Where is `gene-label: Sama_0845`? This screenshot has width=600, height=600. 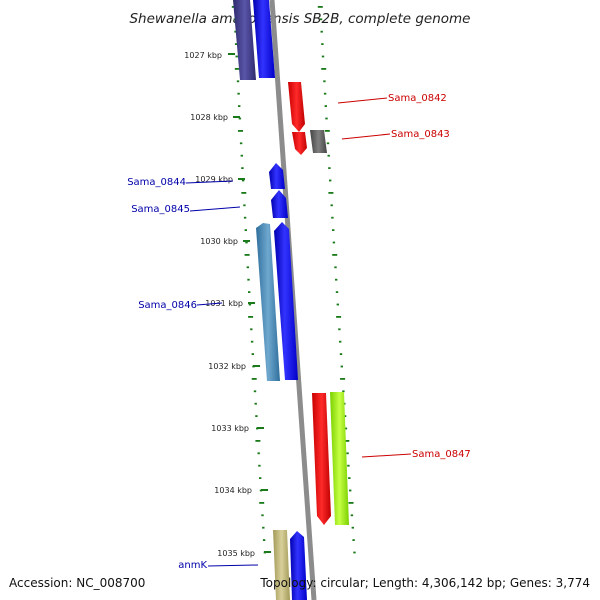
gene-label: Sama_0845 is located at coordinates (160, 209).